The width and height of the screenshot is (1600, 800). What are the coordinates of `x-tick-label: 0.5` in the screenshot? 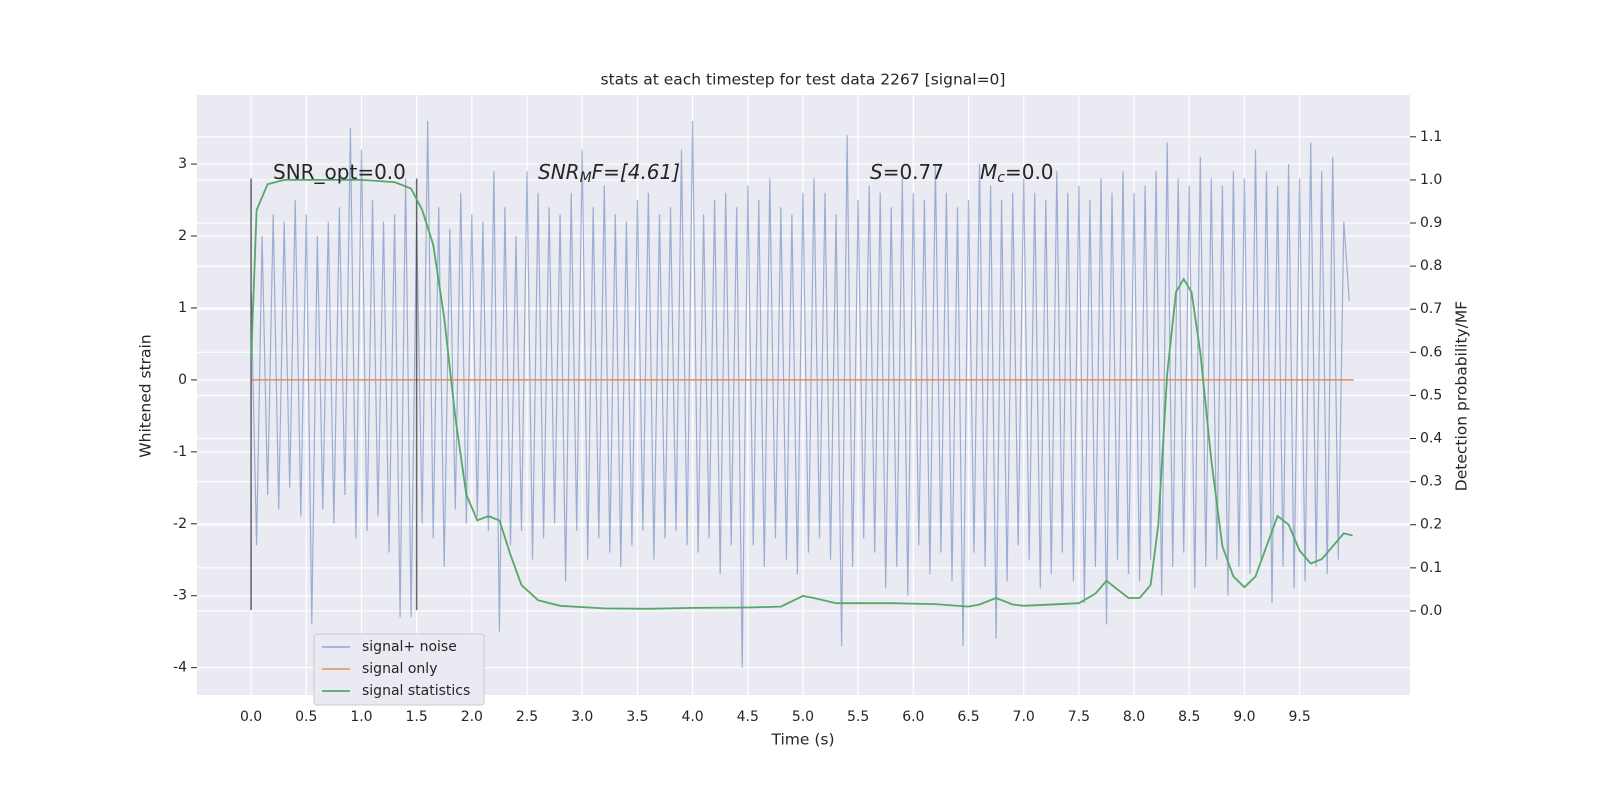 It's located at (306, 717).